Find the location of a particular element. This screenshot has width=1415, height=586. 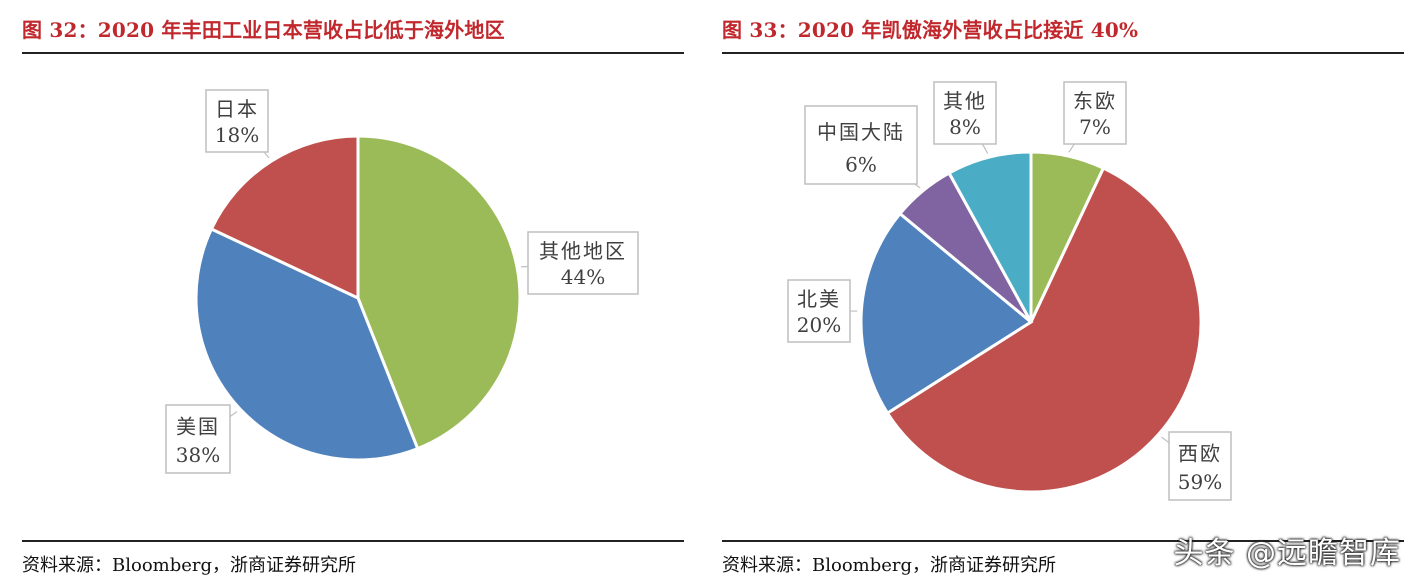

slice-value-label: 18% is located at coordinates (237, 135).